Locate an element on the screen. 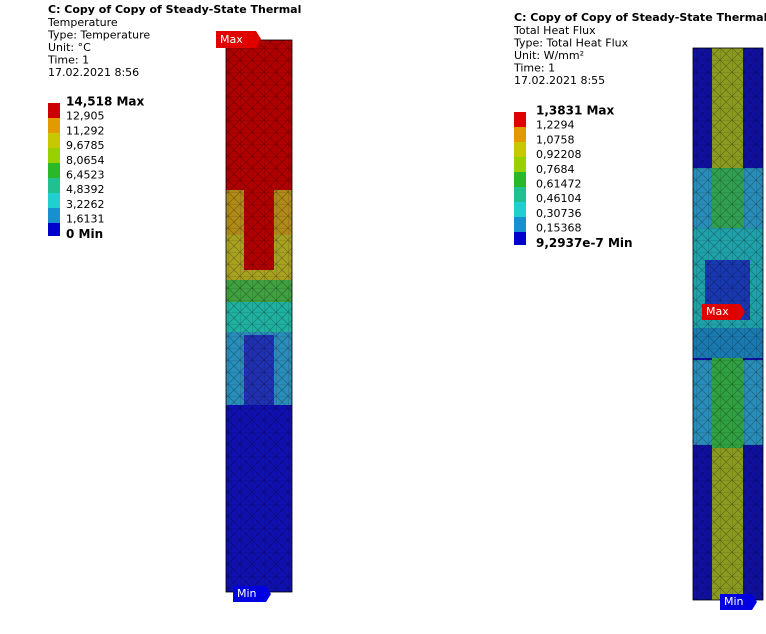 The width and height of the screenshot is (766, 634). legend-label: 6,4523 is located at coordinates (85, 175).